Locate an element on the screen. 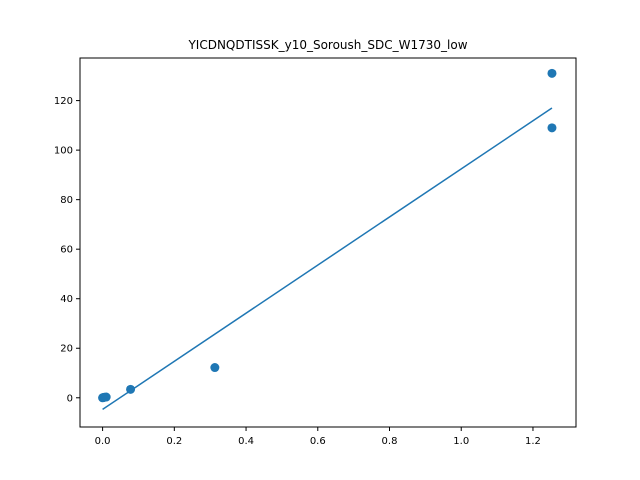 This screenshot has height=480, width=640. y-tick-label: 100 is located at coordinates (63, 151).